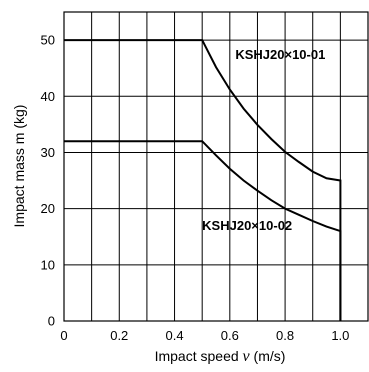 Image resolution: width=369 pixels, height=372 pixels. Describe the element at coordinates (285, 335) in the screenshot. I see `x-tick-label: 0.8` at that location.